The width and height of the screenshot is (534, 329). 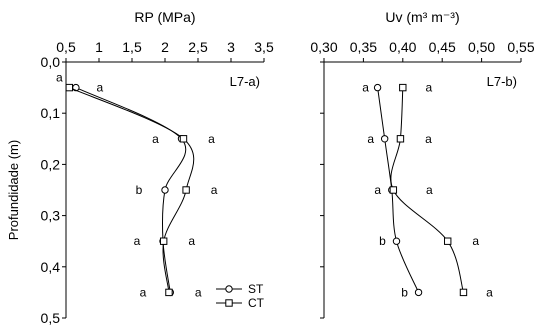 I want to click on chart-title: RP (MPa), so click(x=164, y=17).